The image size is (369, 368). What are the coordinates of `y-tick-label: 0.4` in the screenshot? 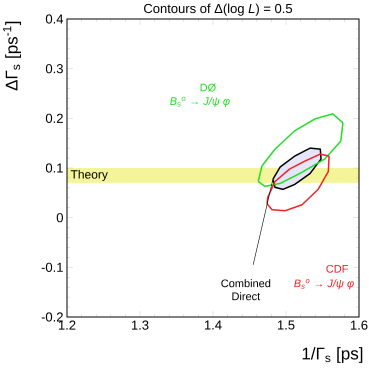 It's located at (55, 19).